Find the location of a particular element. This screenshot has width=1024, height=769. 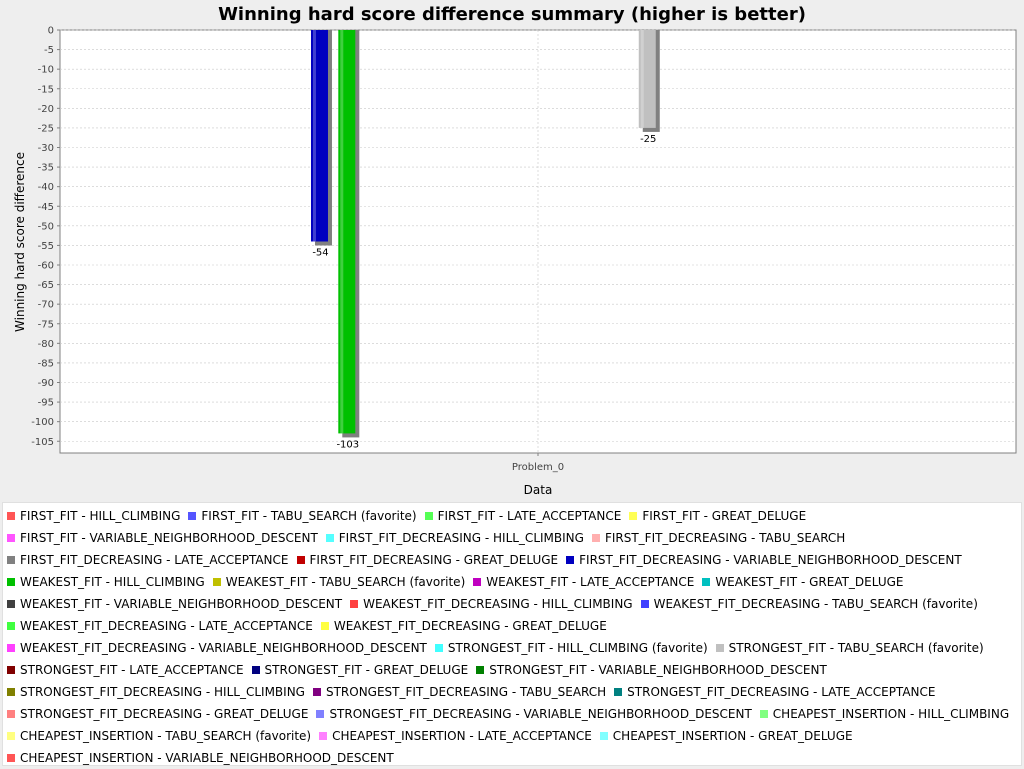

legend-label: STRONGEST_FIT - LATE_ACCEPTANCE is located at coordinates (132, 670).